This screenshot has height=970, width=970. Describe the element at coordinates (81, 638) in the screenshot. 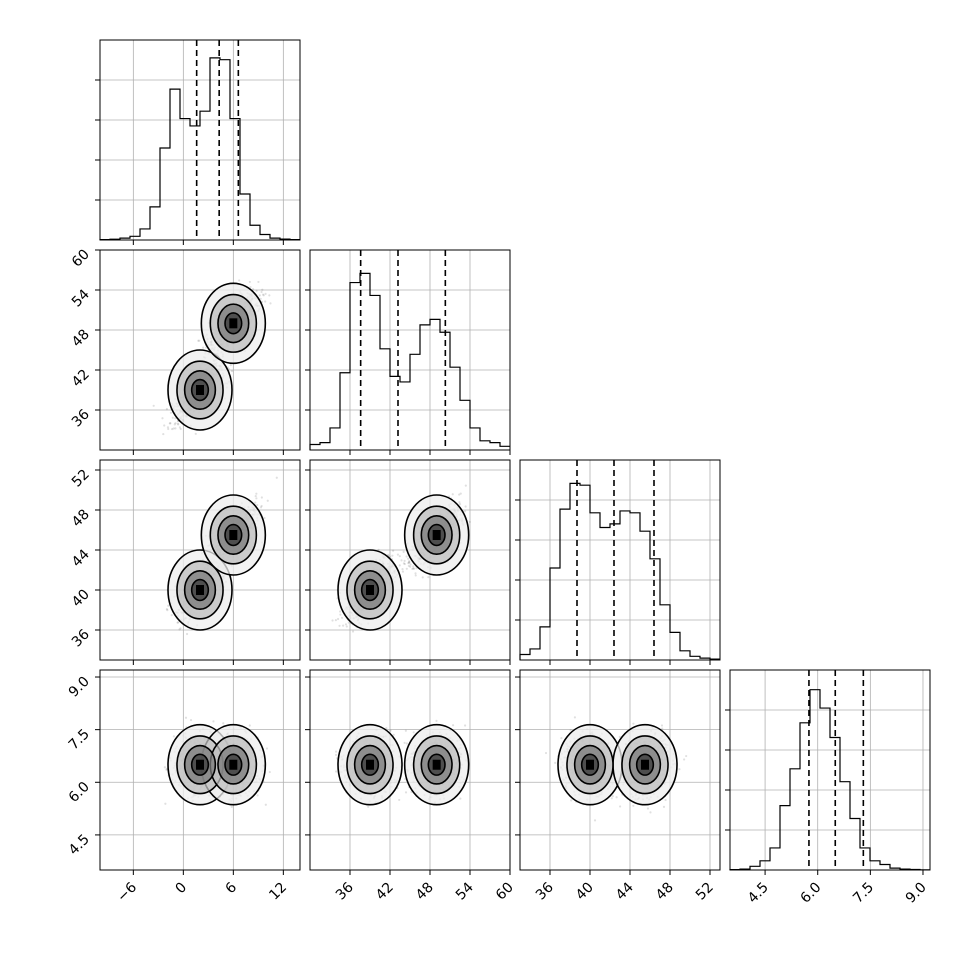

I see `y-tick-label: 36` at that location.